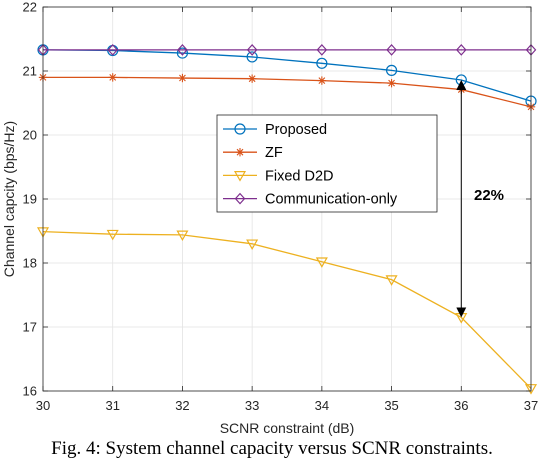 Image resolution: width=544 pixels, height=466 pixels. I want to click on x-tick-label: 36, so click(461, 405).